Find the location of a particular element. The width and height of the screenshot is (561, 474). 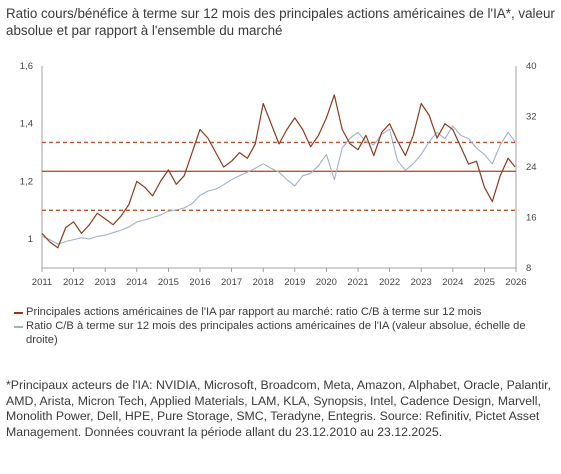

y-right-tick-label: 8 is located at coordinates (528, 268).